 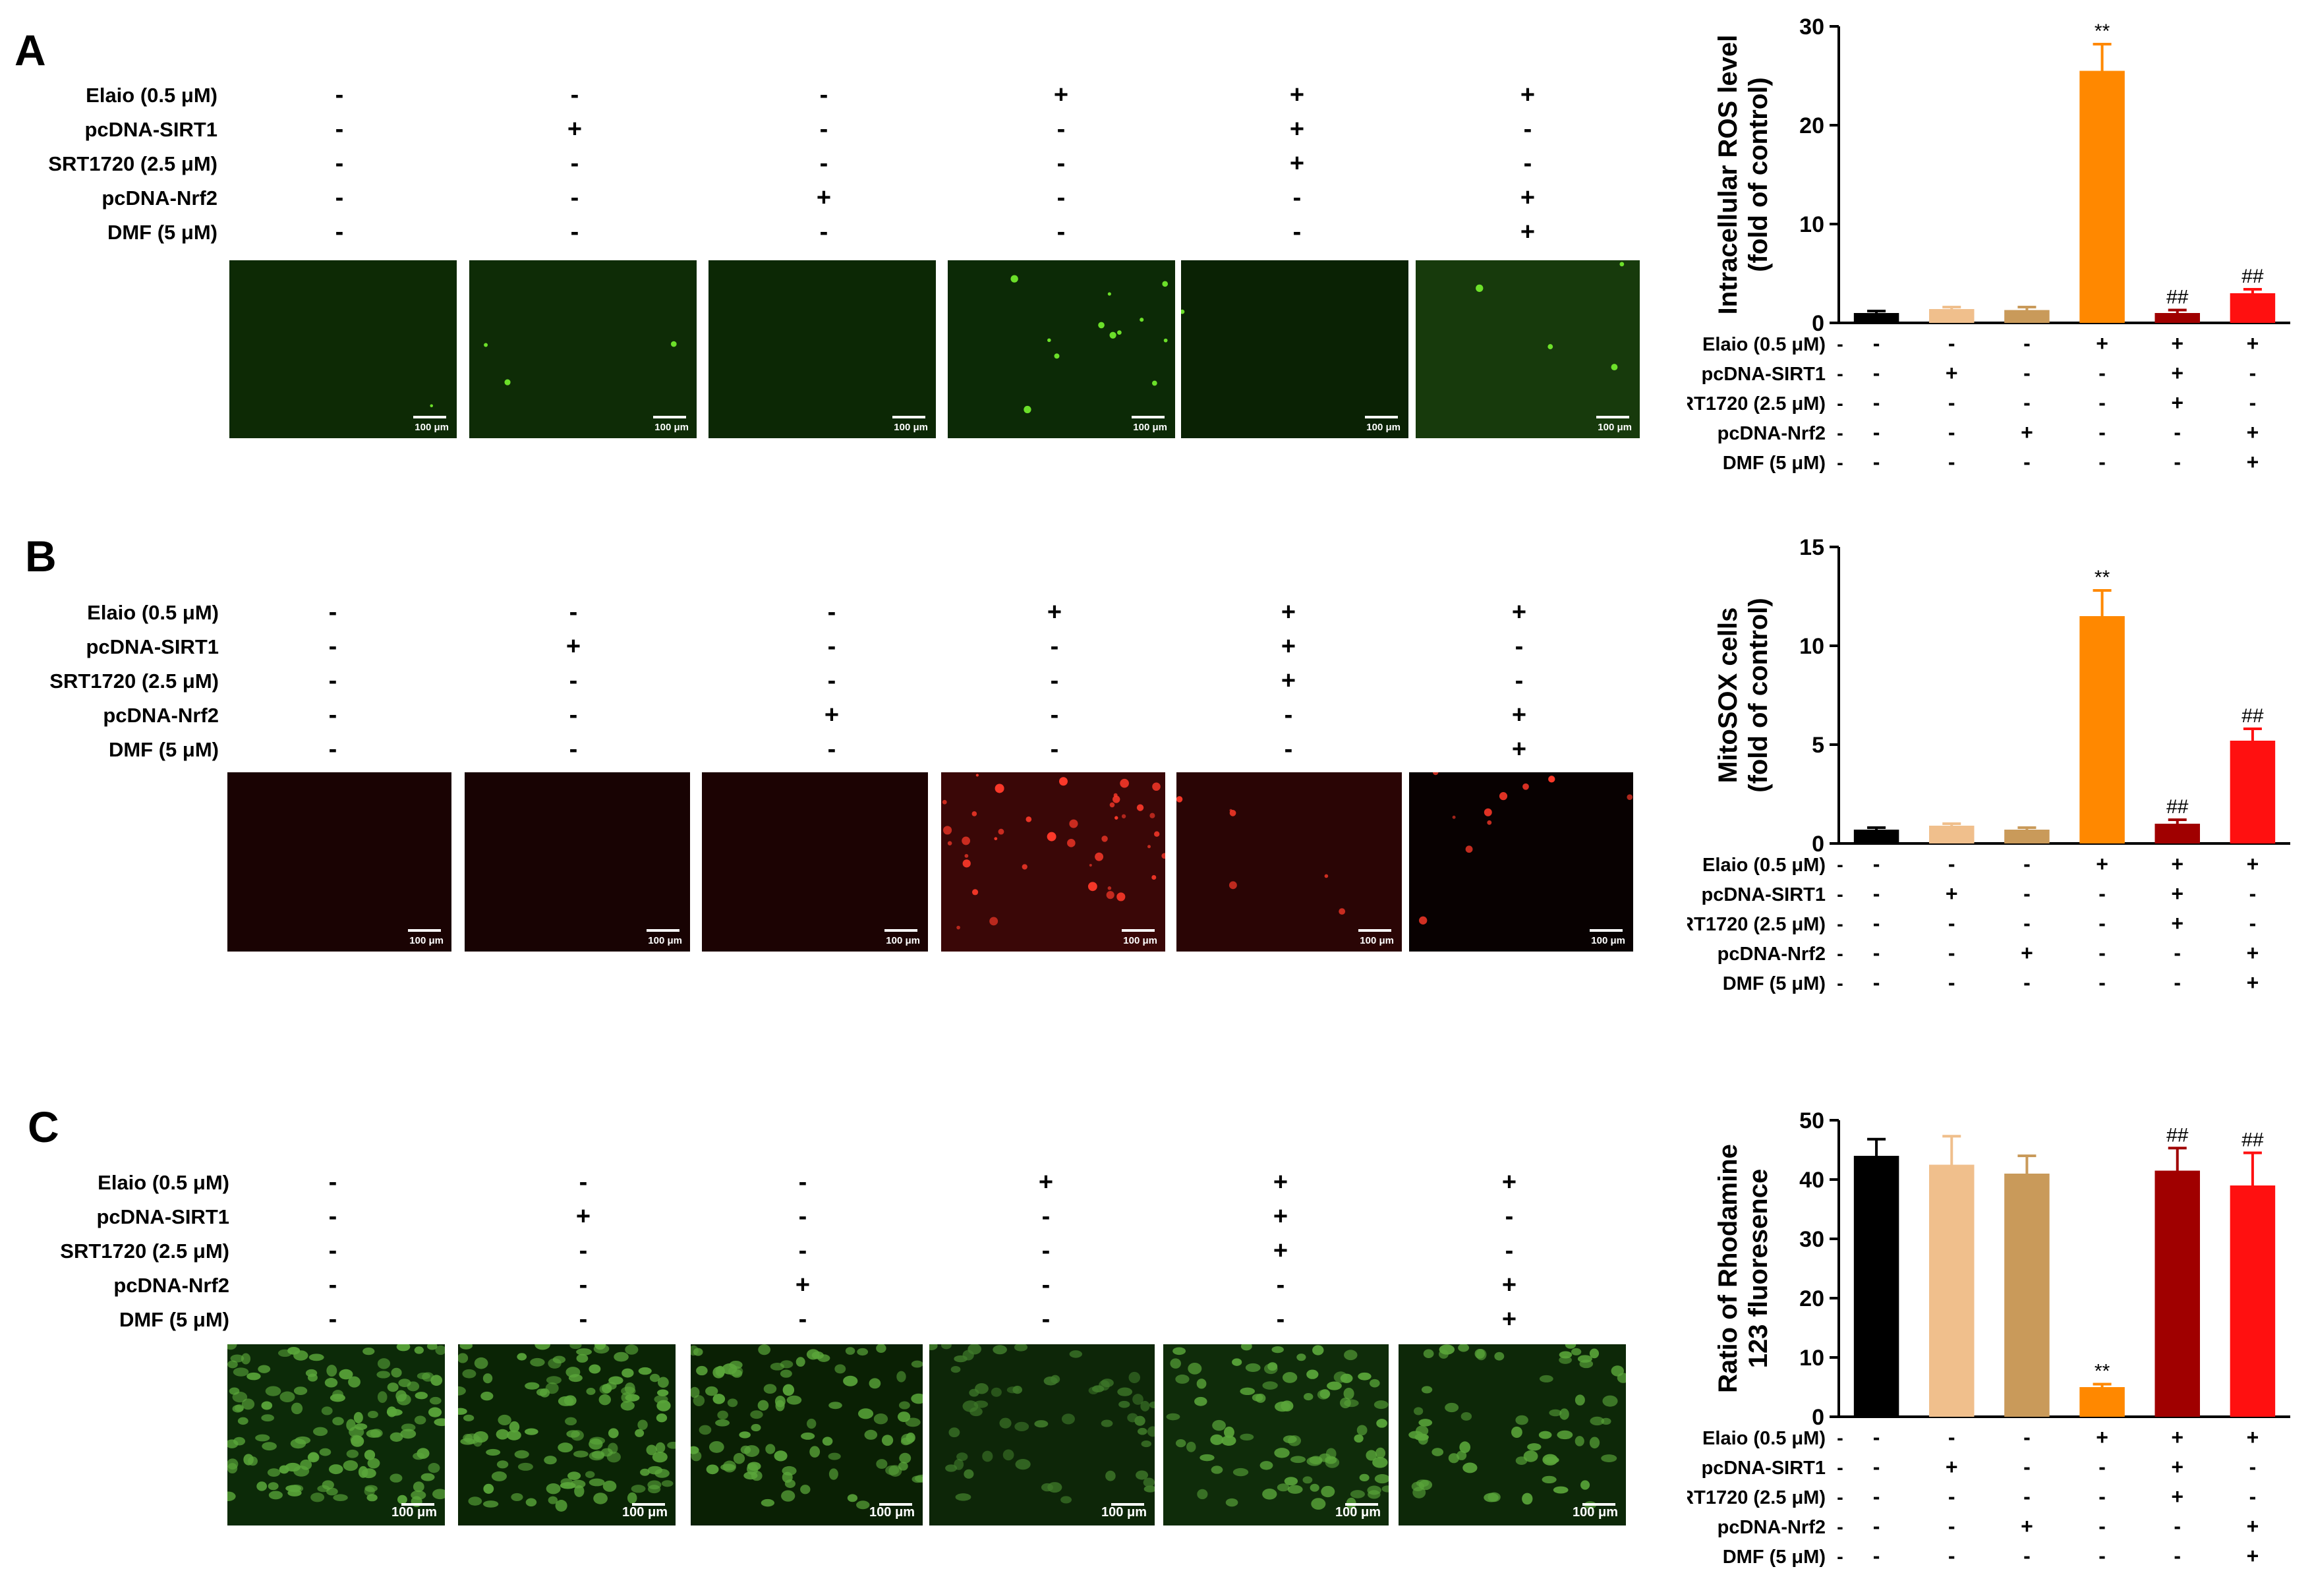 I want to click on treatment-label: pcDNA-Nrf2, so click(x=1772, y=954).